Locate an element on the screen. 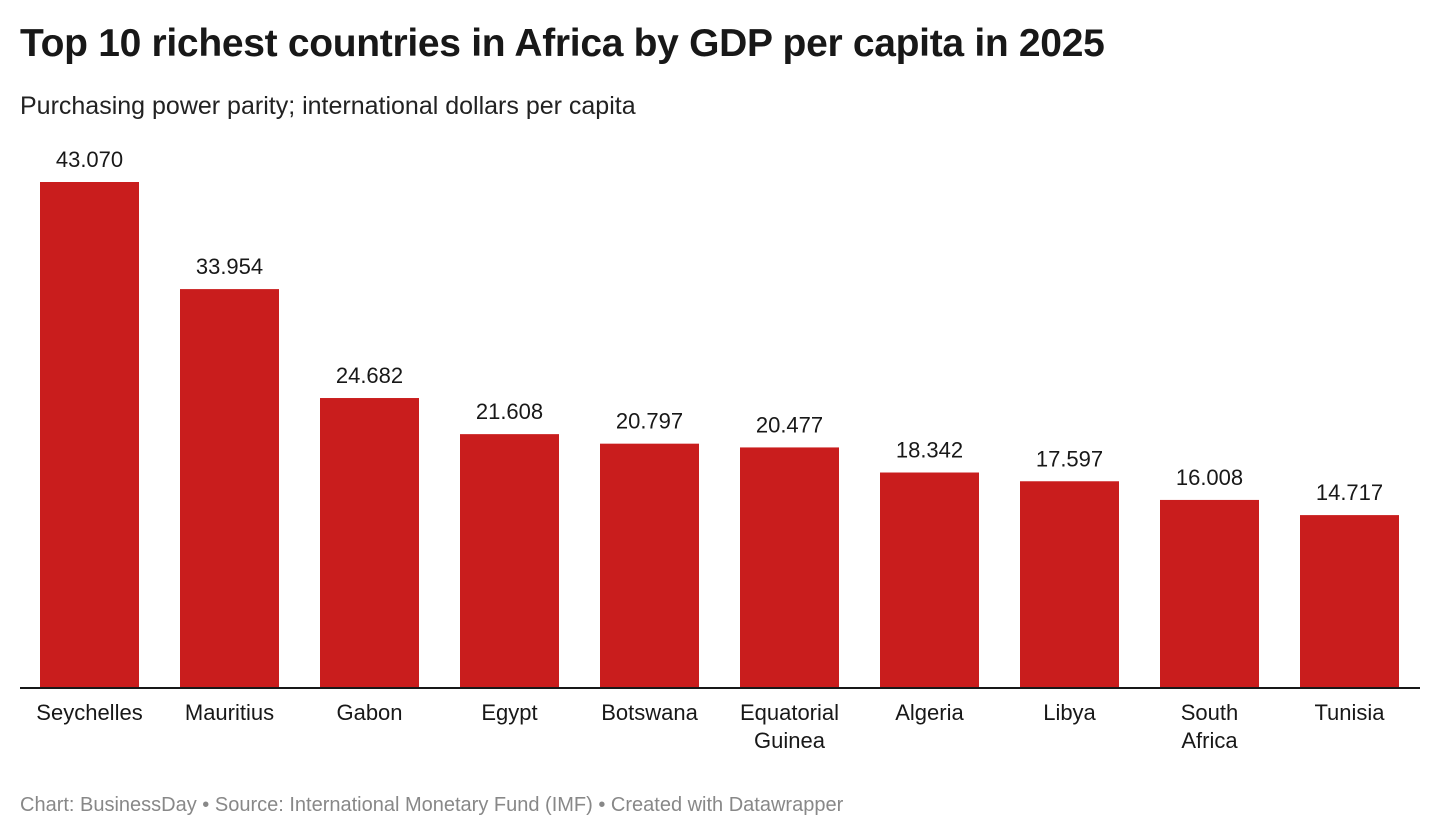 Image resolution: width=1440 pixels, height=840 pixels. value-label: 20.797 is located at coordinates (649, 421).